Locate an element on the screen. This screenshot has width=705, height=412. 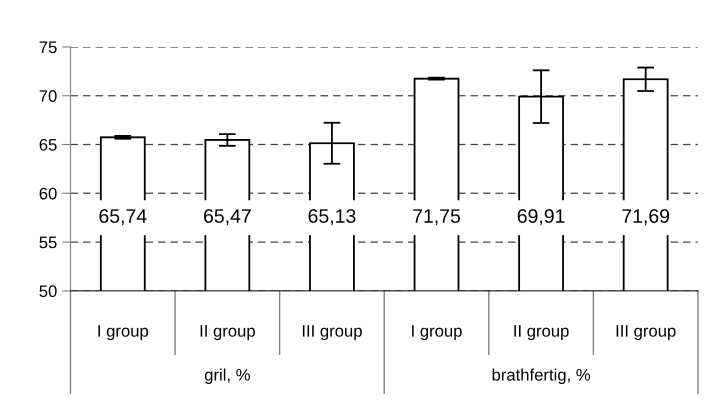
y-tick-label: 50 is located at coordinates (48, 291).